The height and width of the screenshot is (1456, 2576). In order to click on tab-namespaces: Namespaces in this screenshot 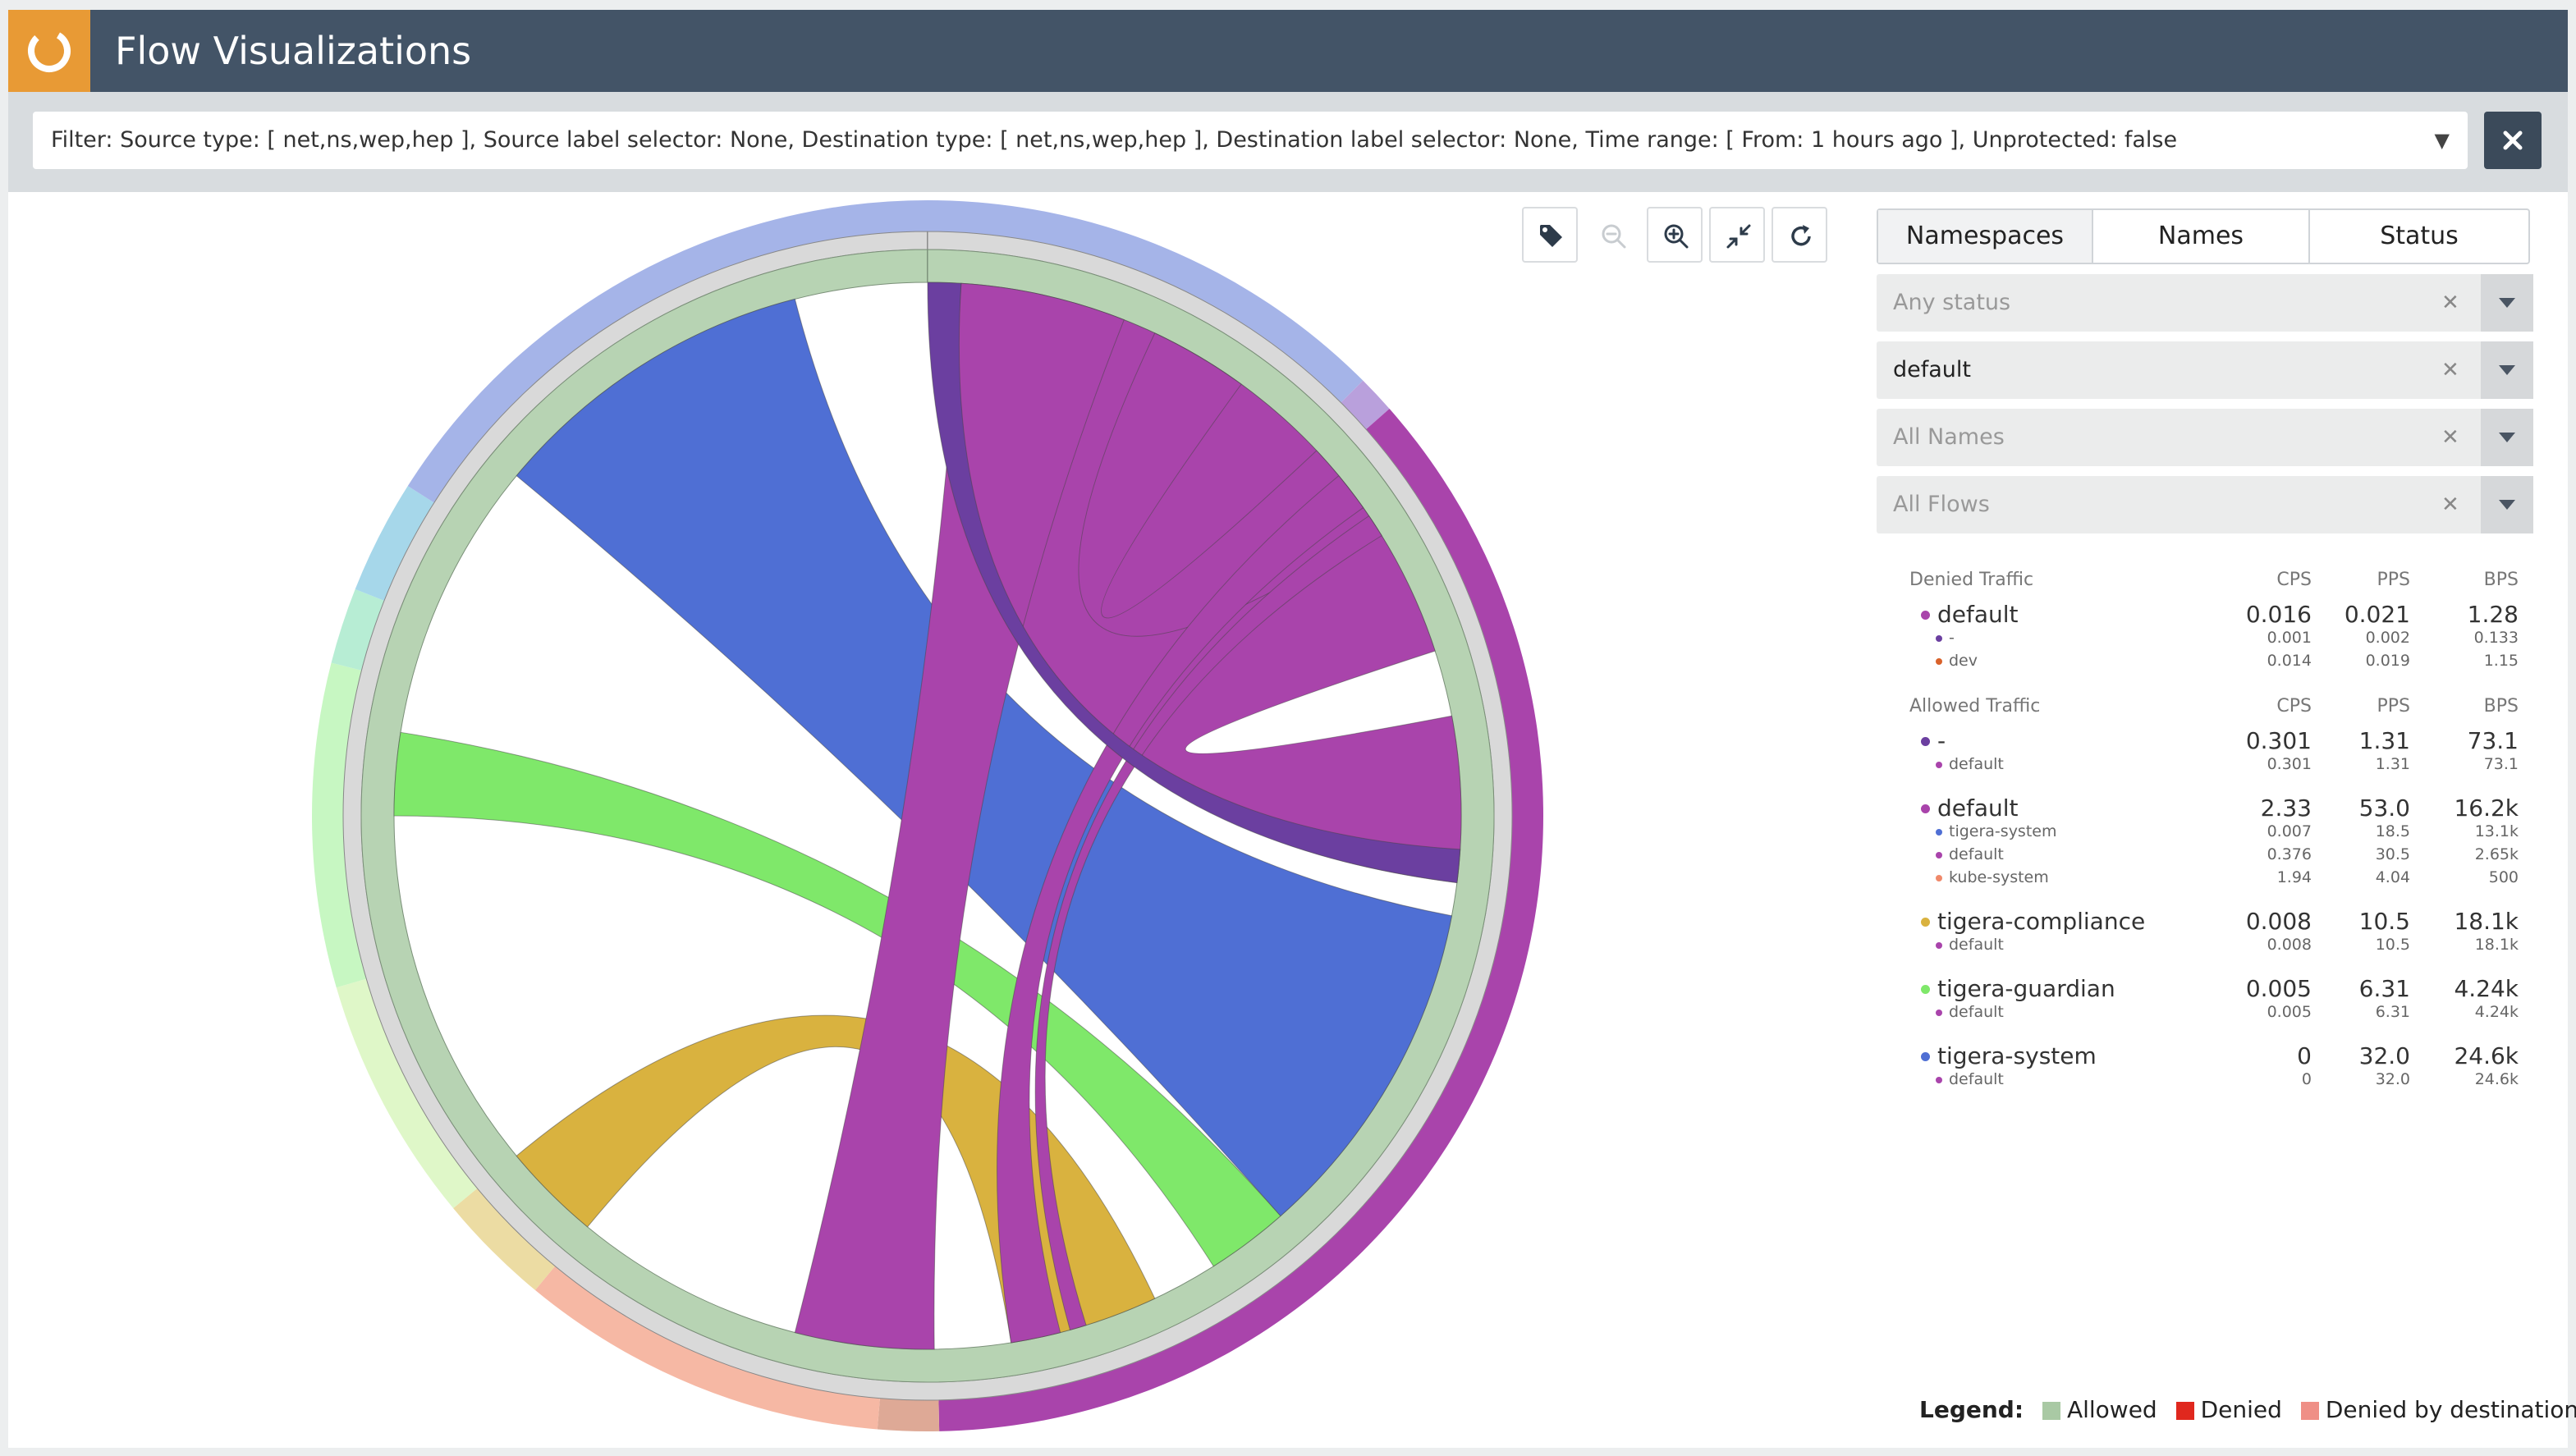, I will do `click(1985, 236)`.